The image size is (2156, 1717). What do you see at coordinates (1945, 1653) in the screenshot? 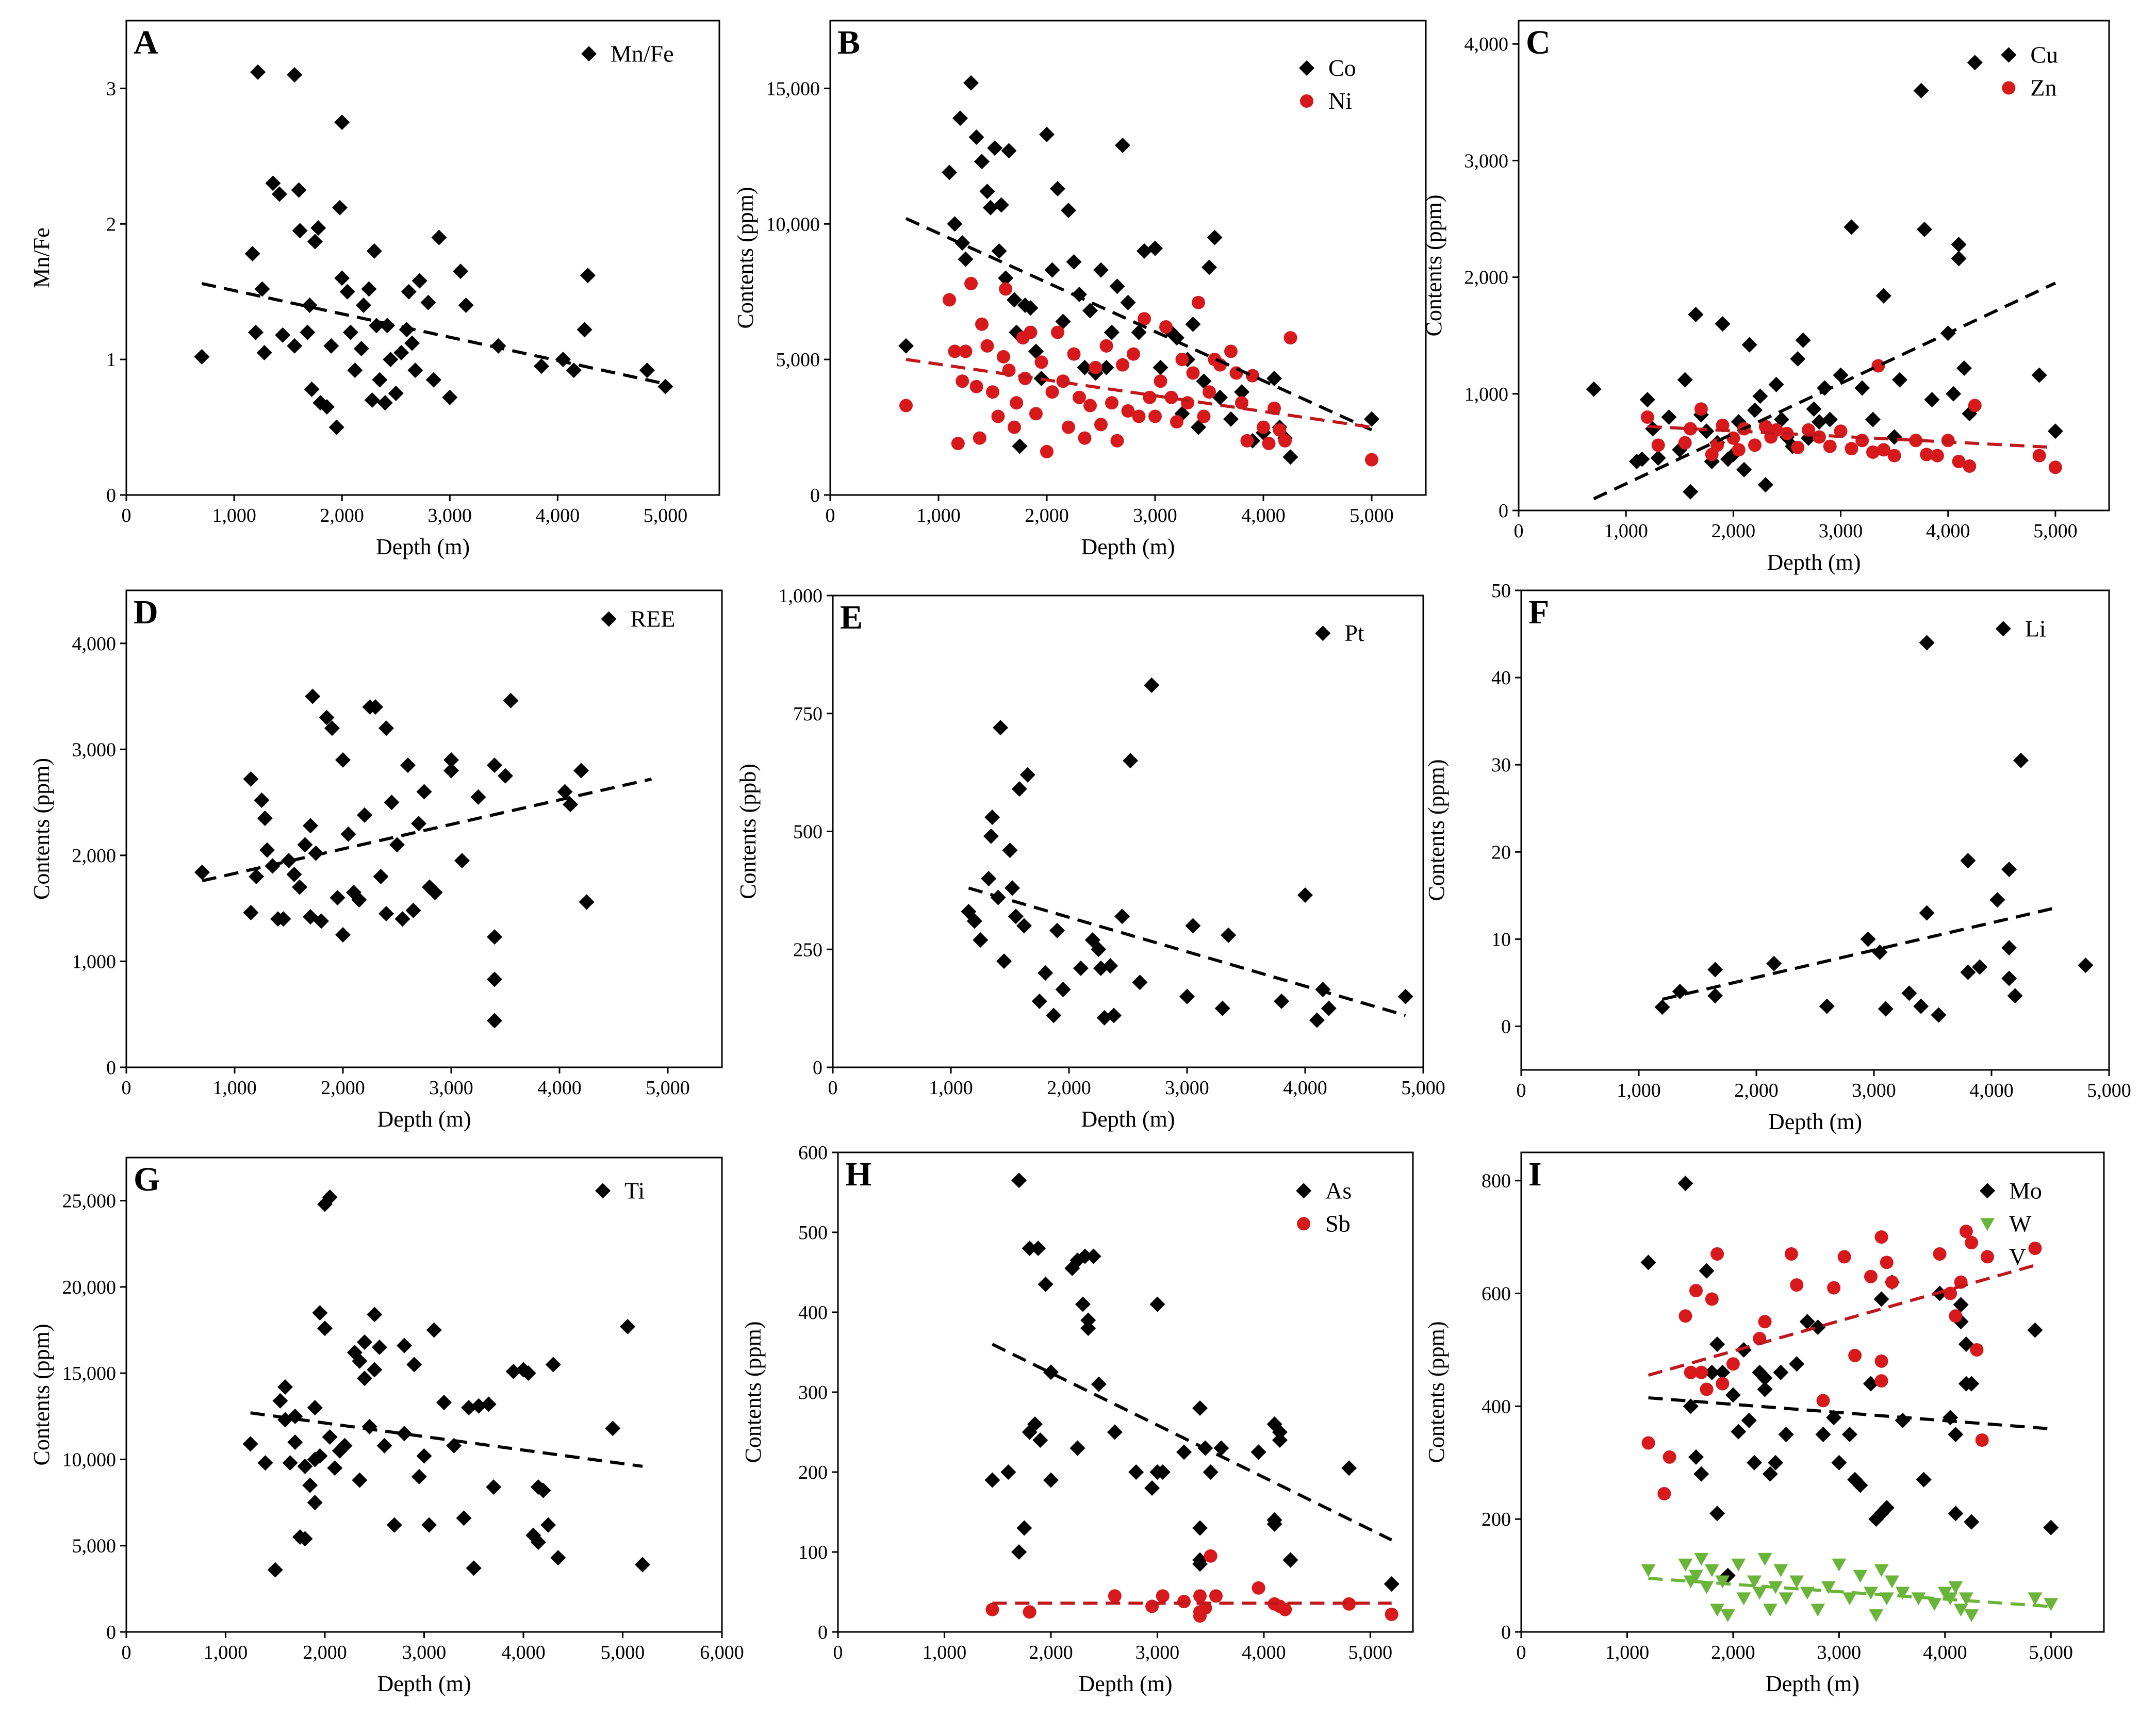
I see `x-tick-label: 4,000` at bounding box center [1945, 1653].